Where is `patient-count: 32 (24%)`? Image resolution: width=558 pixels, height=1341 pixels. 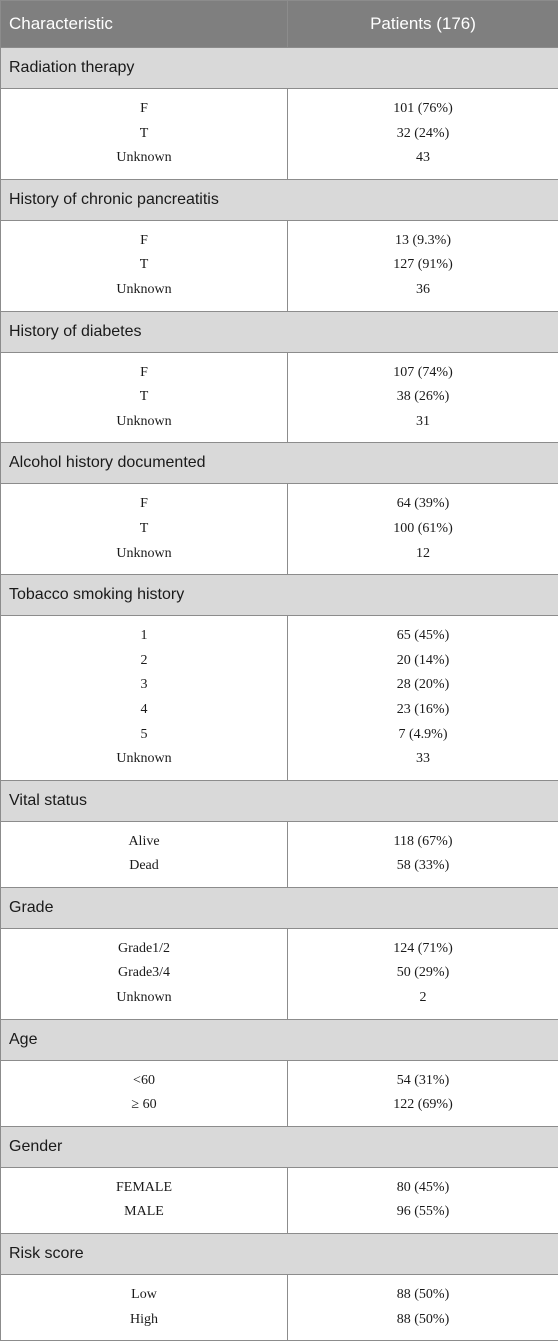 patient-count: 32 (24%) is located at coordinates (423, 134).